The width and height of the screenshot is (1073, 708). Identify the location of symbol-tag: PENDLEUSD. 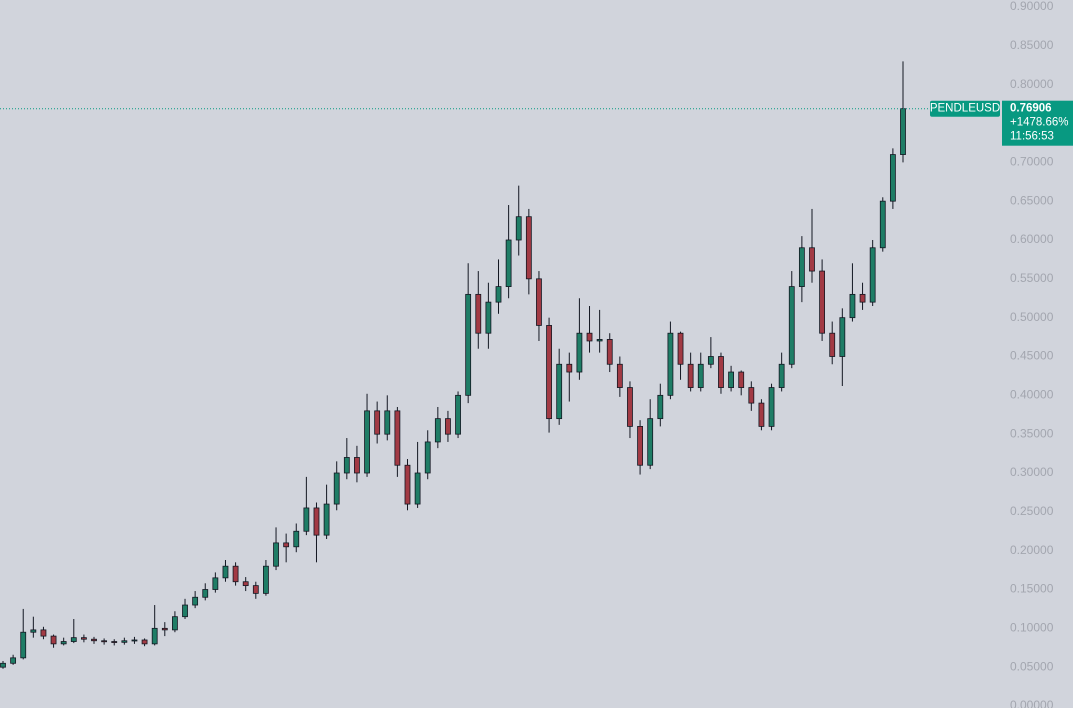
(965, 109).